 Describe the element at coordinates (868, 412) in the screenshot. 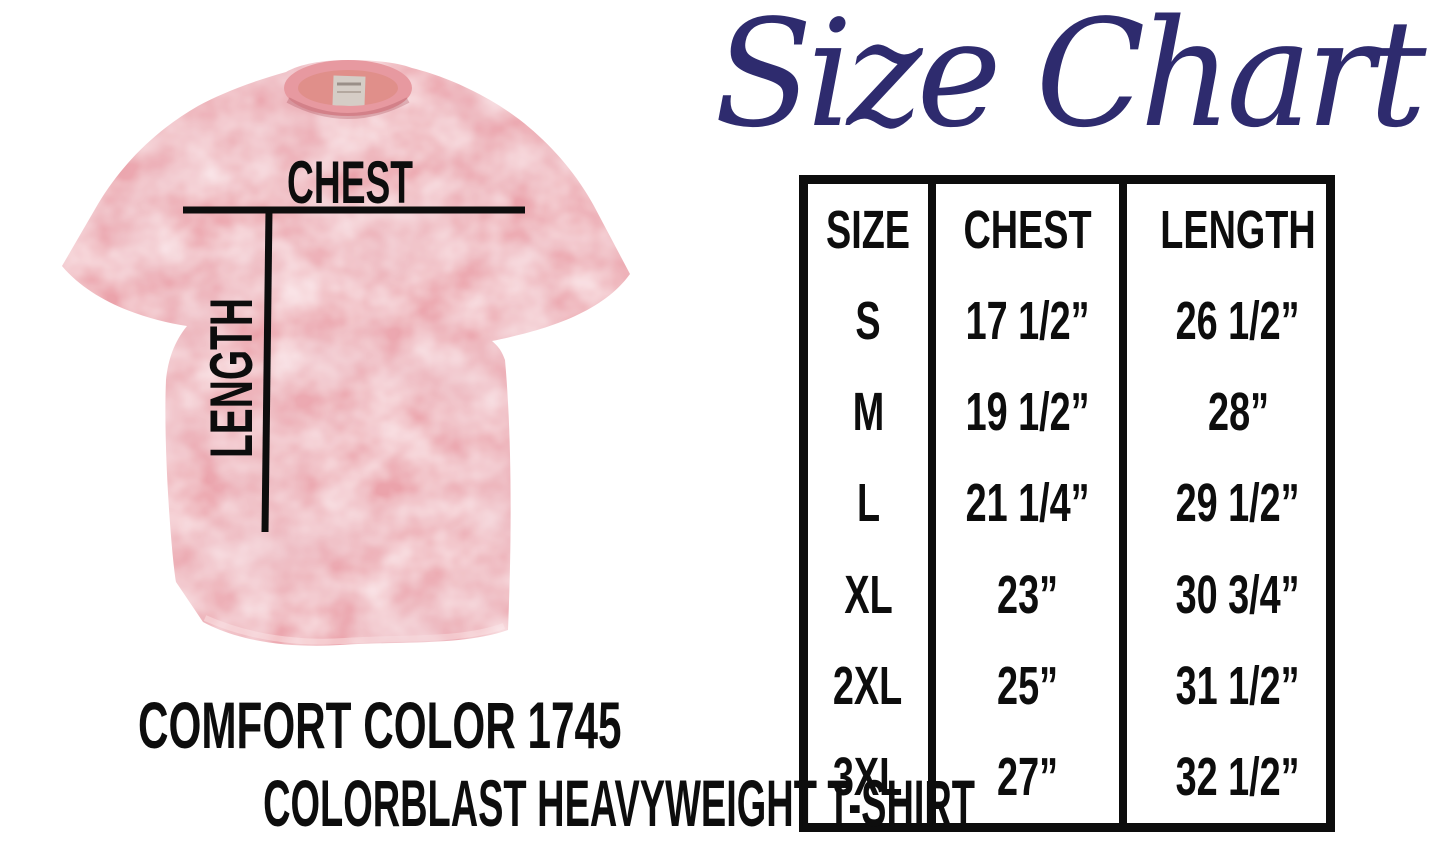

I see `table-cell: M` at that location.